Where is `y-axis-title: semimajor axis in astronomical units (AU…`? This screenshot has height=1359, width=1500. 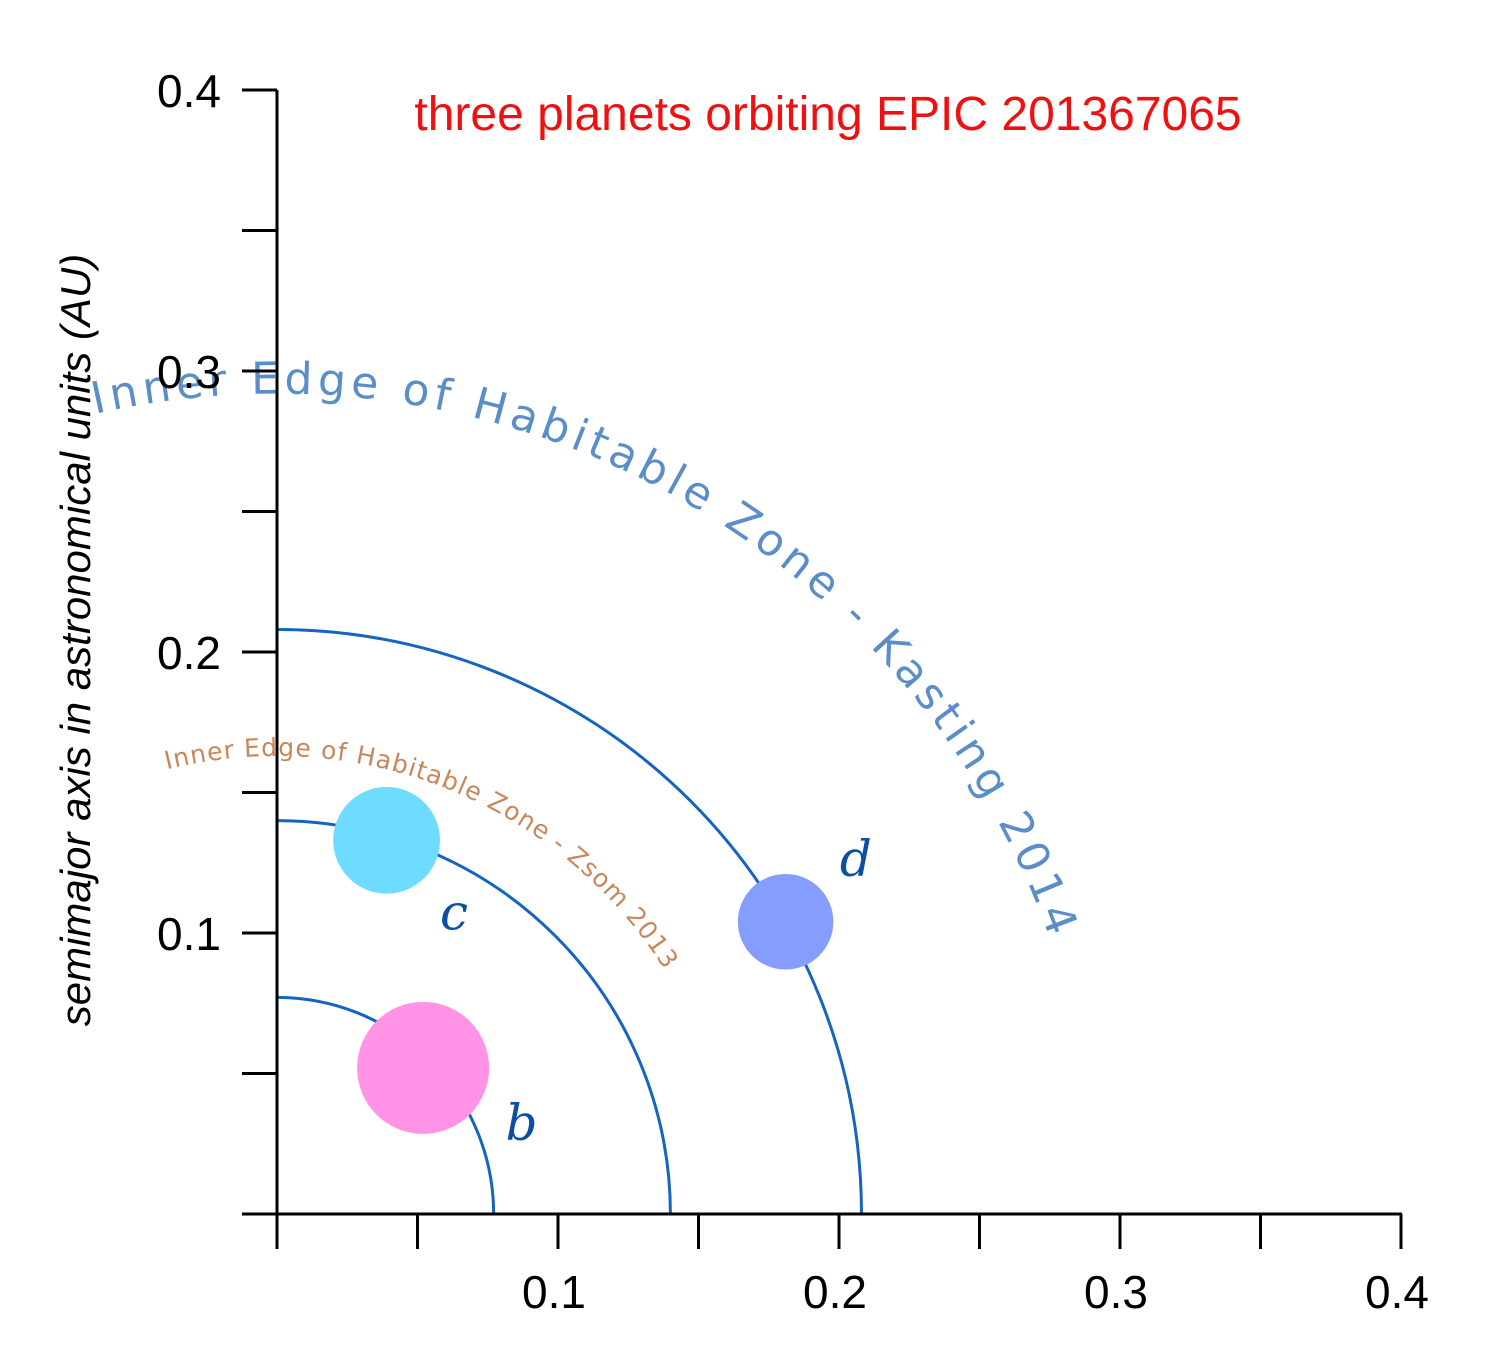 y-axis-title: semimajor axis in astronomical units (AU… is located at coordinates (75, 640).